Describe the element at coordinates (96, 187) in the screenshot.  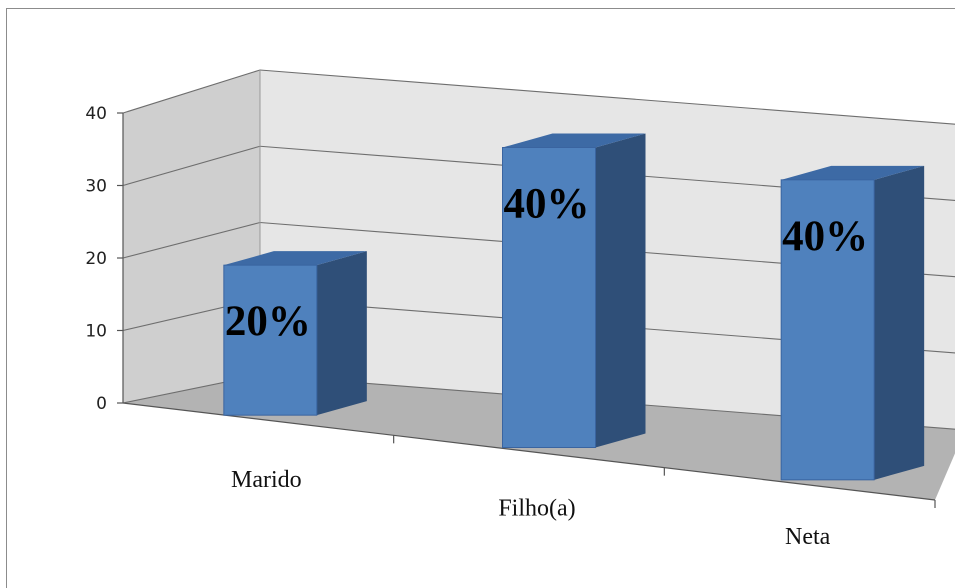
I see `y-tick-label: 30` at that location.